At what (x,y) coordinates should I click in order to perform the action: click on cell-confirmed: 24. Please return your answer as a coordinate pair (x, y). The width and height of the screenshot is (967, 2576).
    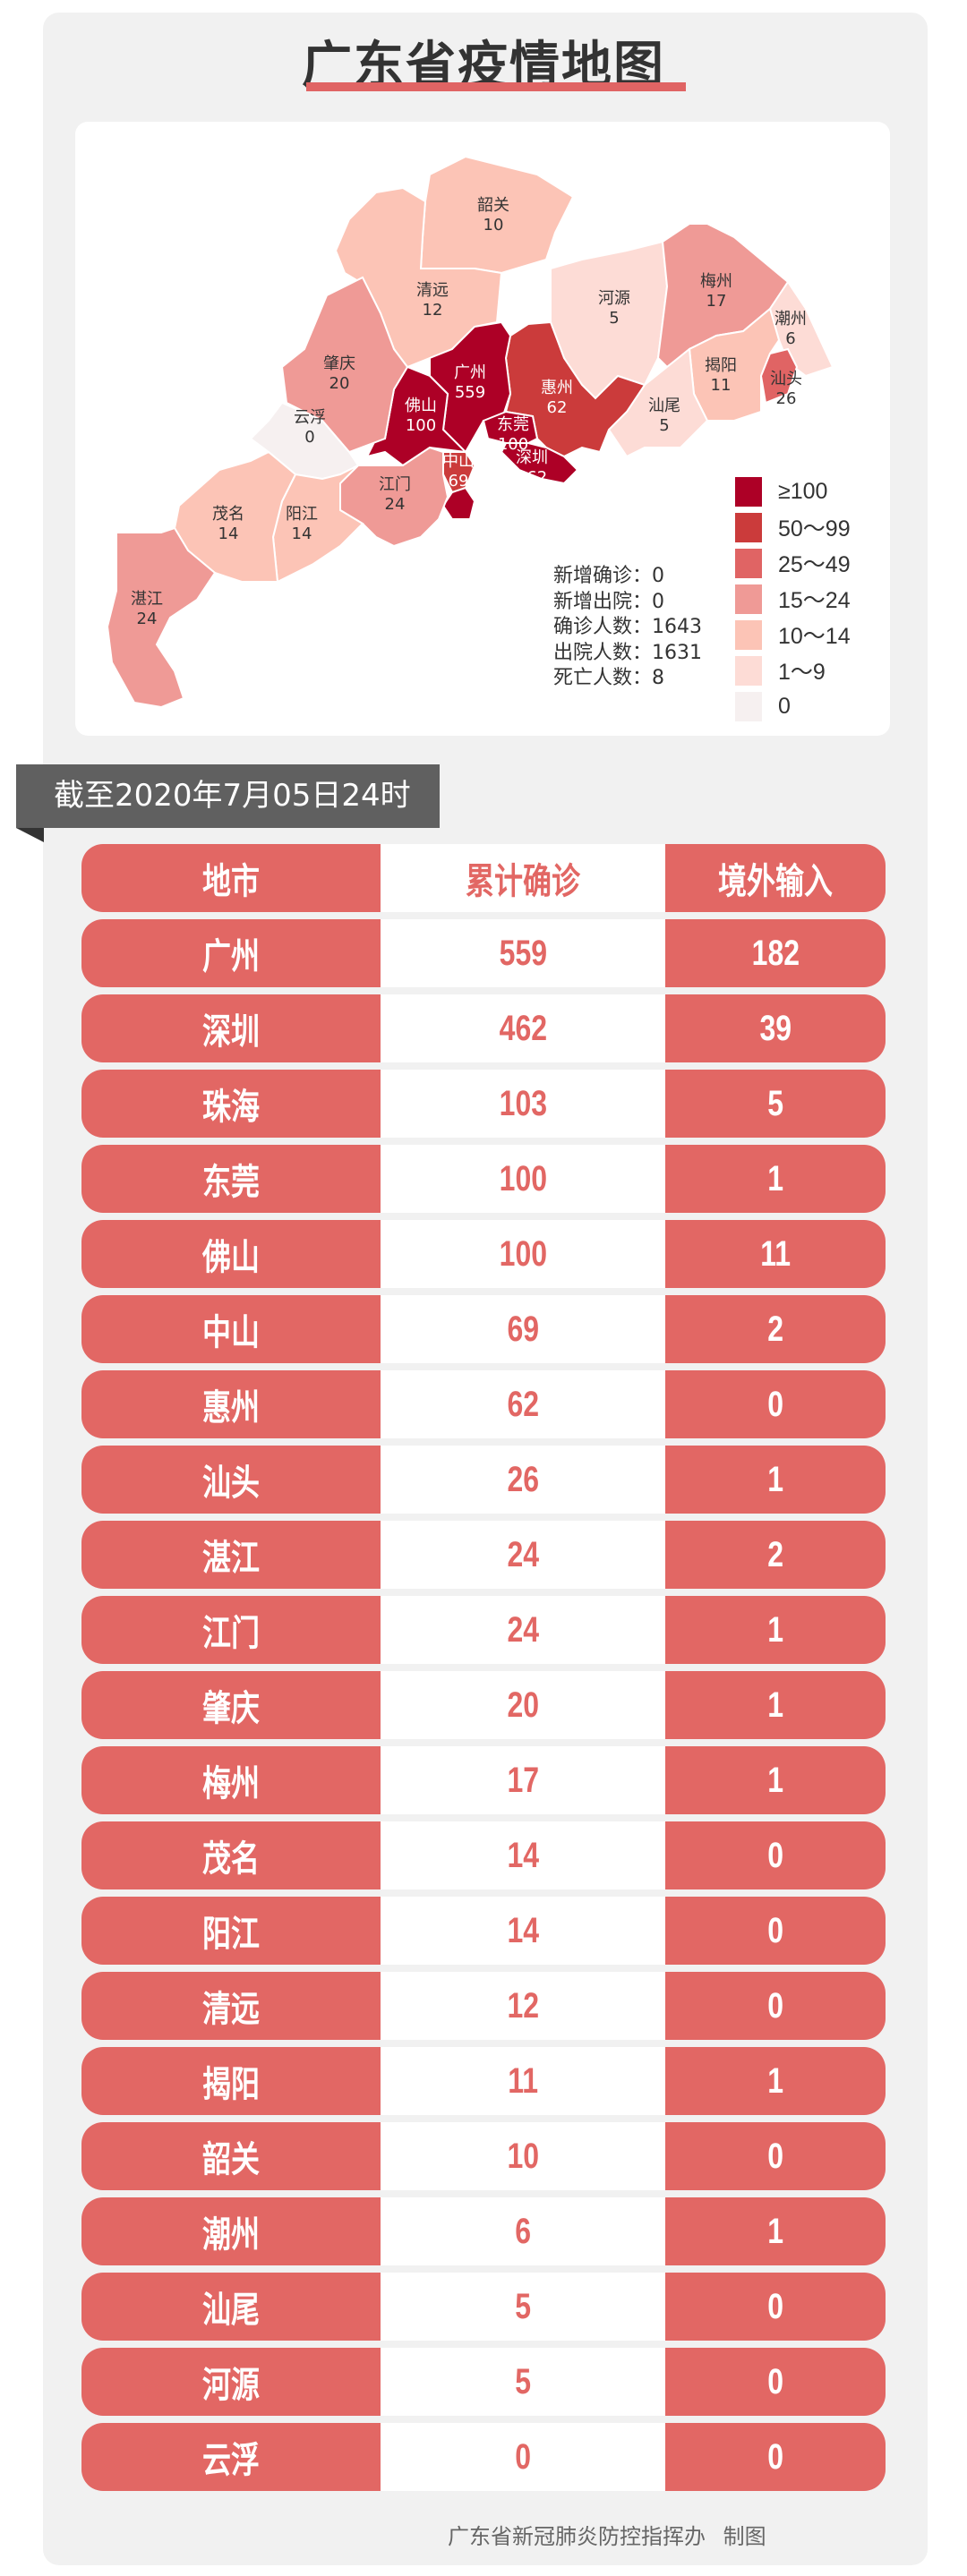
    Looking at the image, I should click on (523, 1630).